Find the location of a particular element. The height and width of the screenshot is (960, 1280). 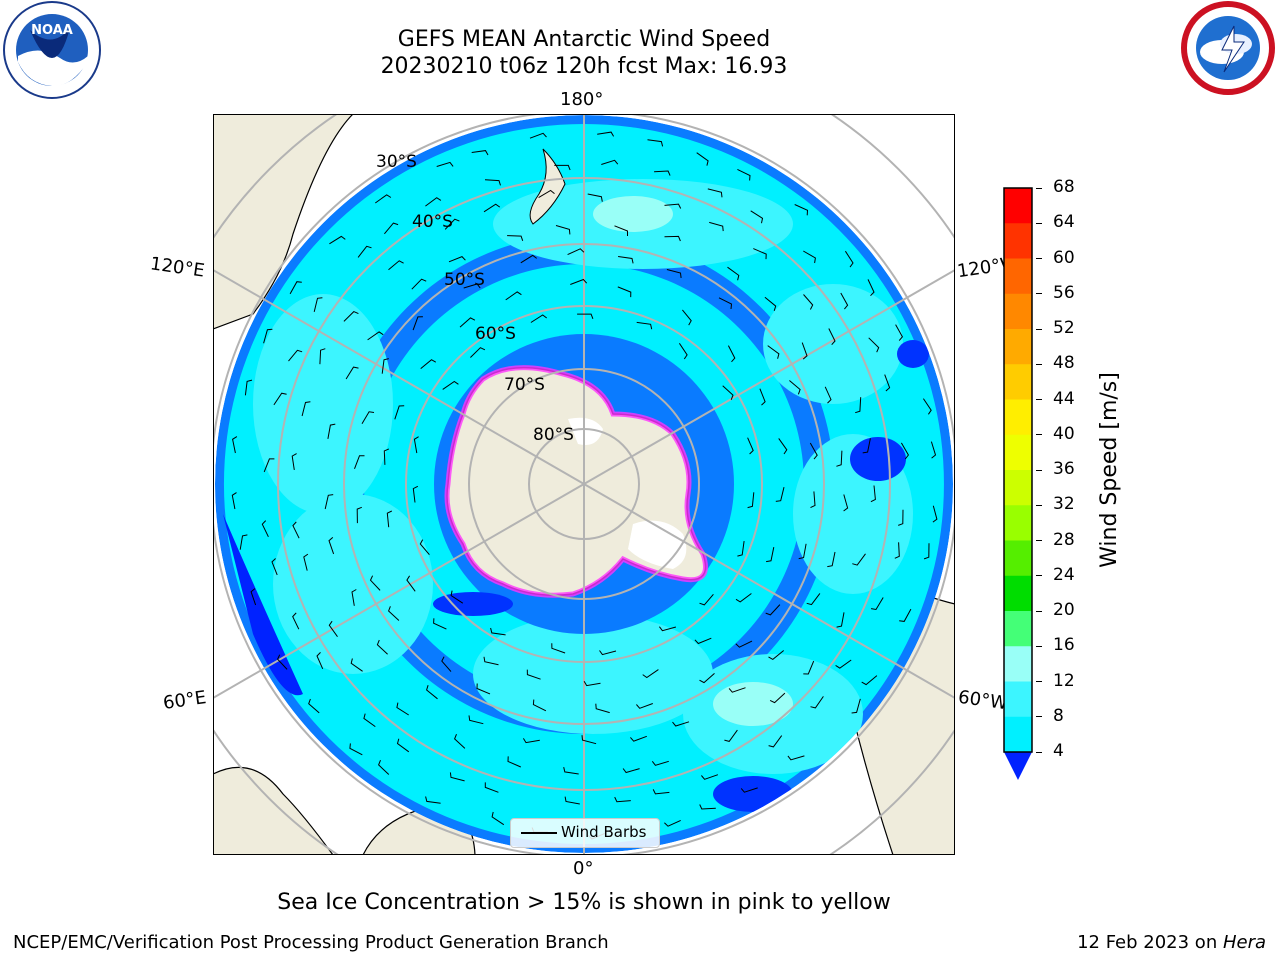

footer-date-text: 12 Feb 2023 on is located at coordinates (1150, 942).